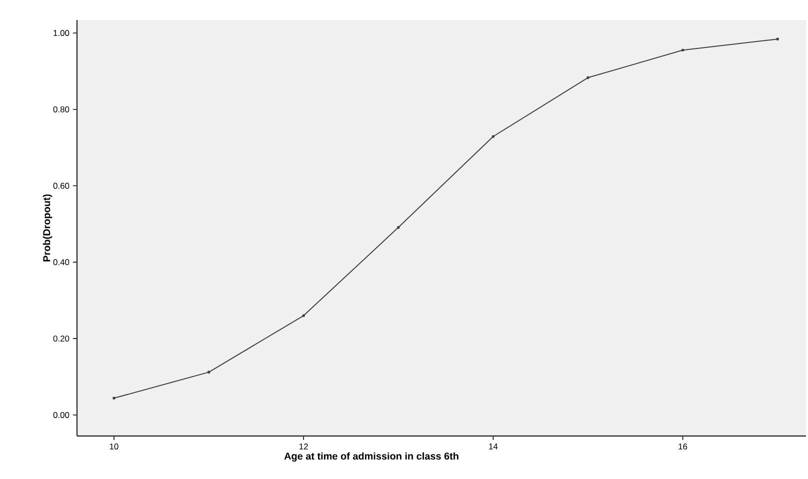 Image resolution: width=808 pixels, height=479 pixels. I want to click on x-tick-label: 10, so click(114, 447).